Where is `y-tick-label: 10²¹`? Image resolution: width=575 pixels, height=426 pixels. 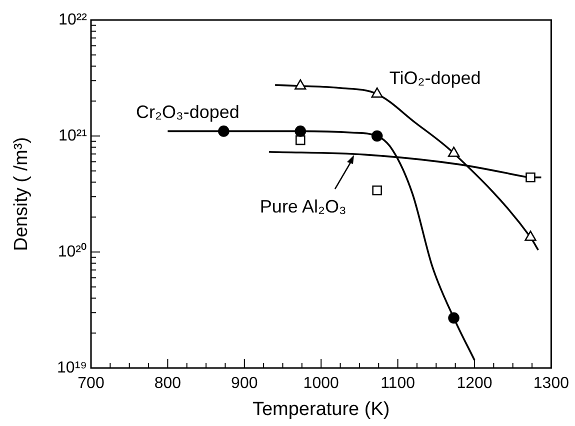
y-tick-label: 10²¹ is located at coordinates (72, 135).